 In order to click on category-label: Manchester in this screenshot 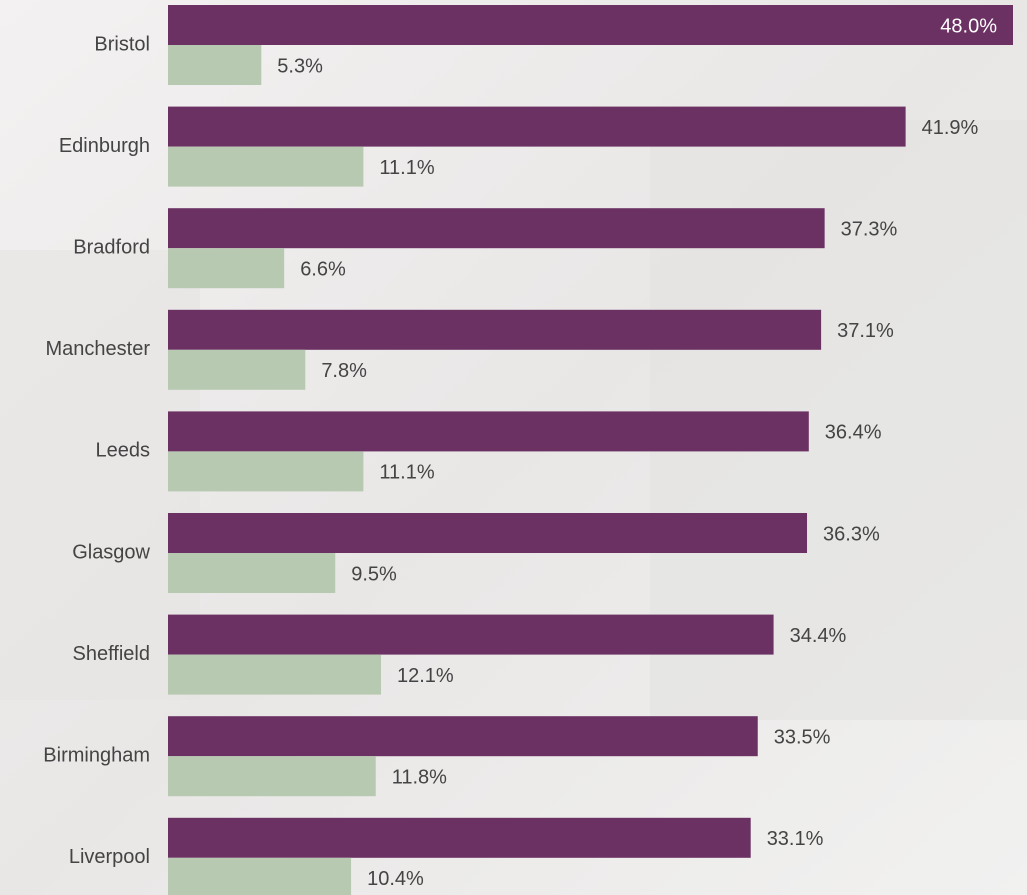, I will do `click(98, 349)`.